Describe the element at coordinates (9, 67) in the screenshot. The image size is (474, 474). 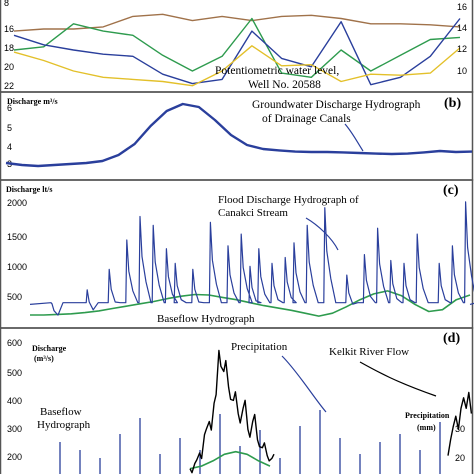
I see `panel-a-left-tick: 20` at that location.